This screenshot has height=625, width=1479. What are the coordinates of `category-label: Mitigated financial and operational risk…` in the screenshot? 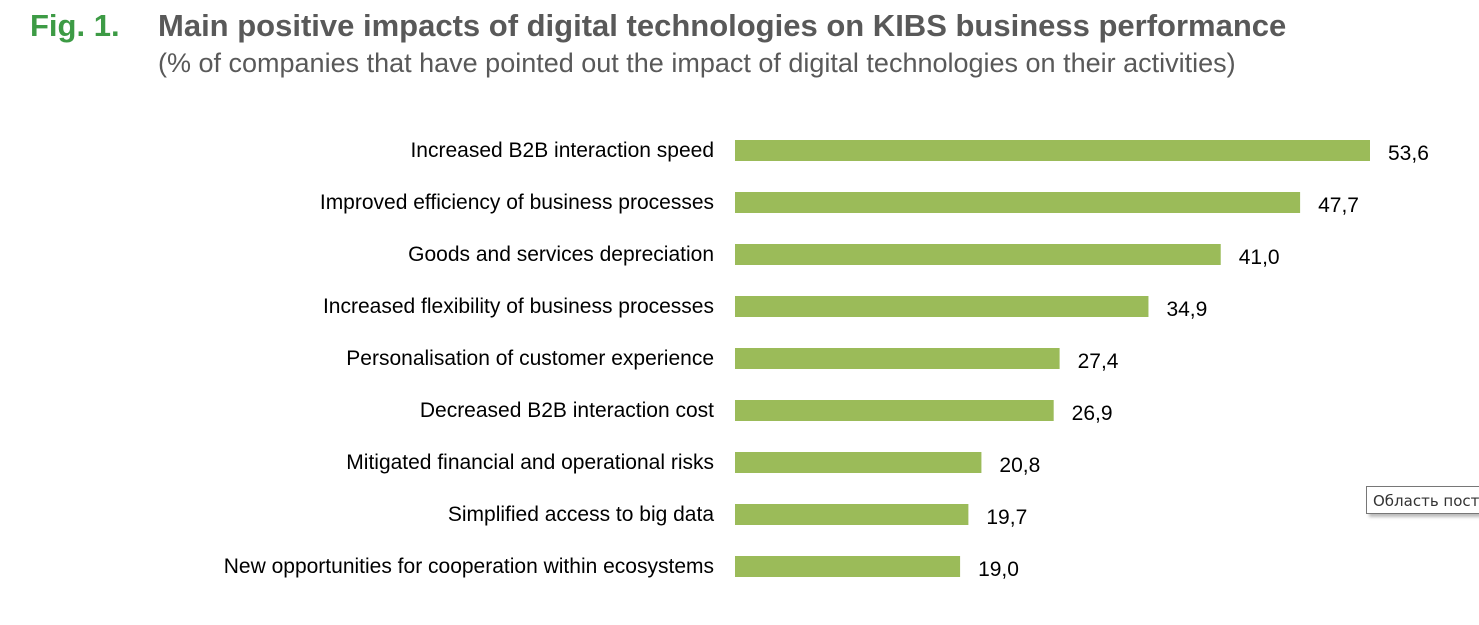 It's located at (530, 462).